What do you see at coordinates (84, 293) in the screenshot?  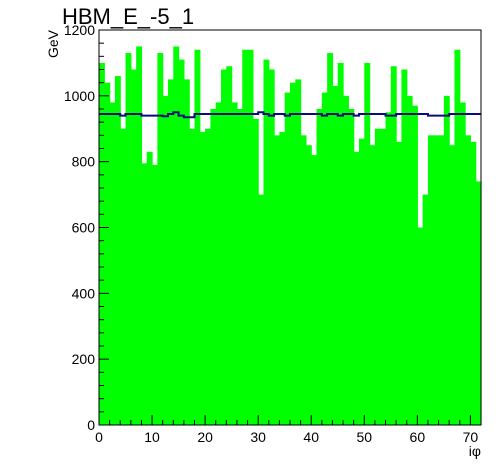 I see `y-tick-label: 400` at bounding box center [84, 293].